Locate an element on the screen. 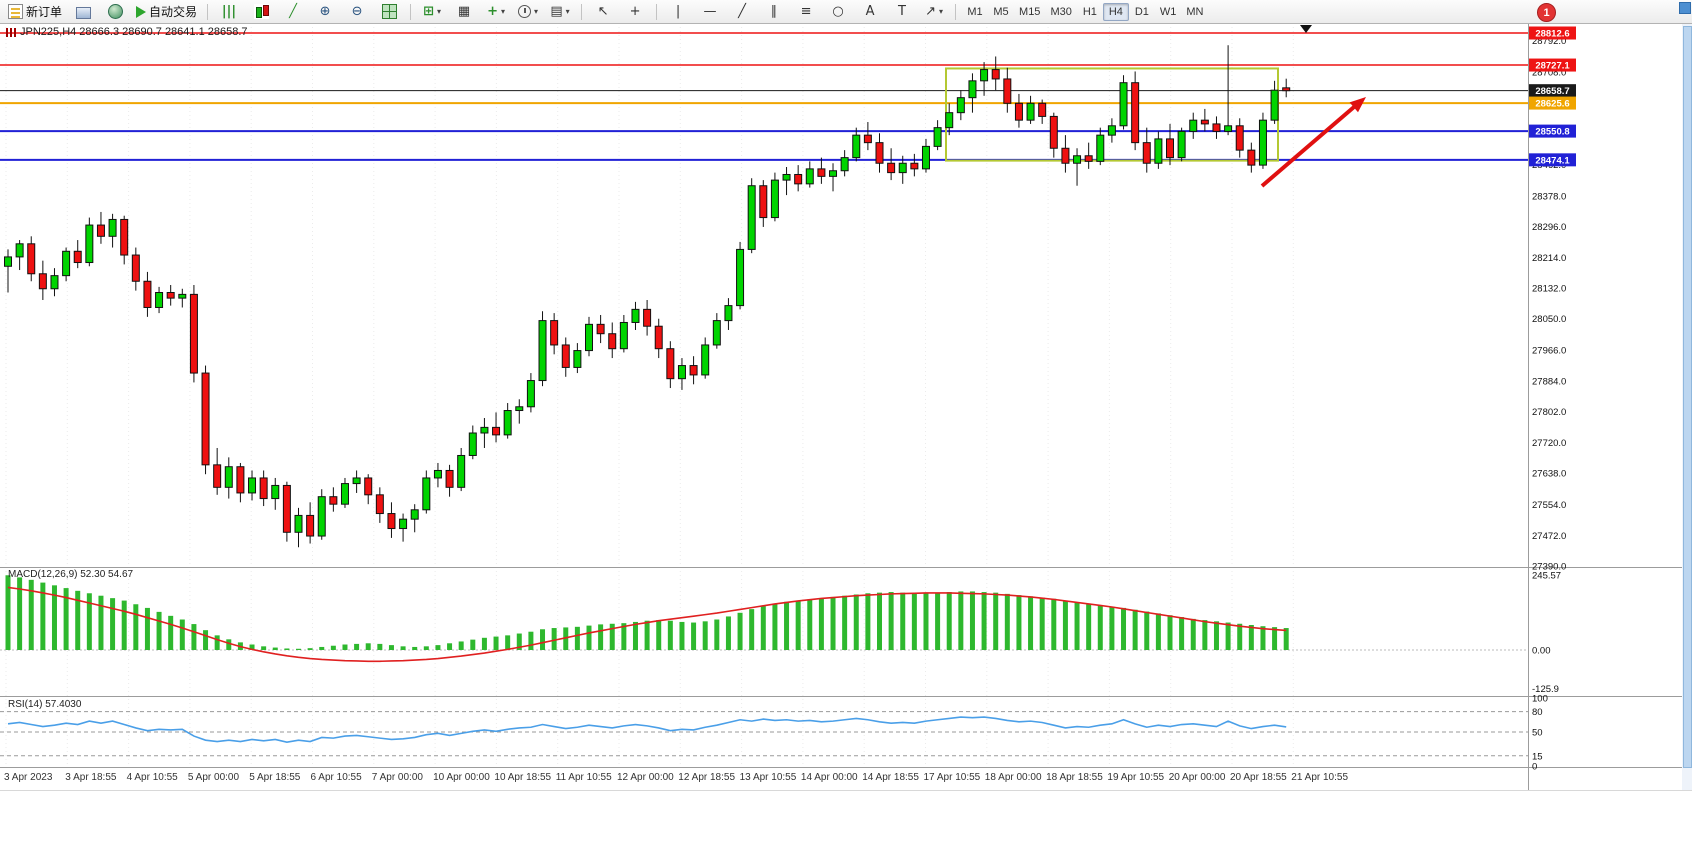 This screenshot has width=1692, height=851. fibonacci-button: ≡ is located at coordinates (806, 12).